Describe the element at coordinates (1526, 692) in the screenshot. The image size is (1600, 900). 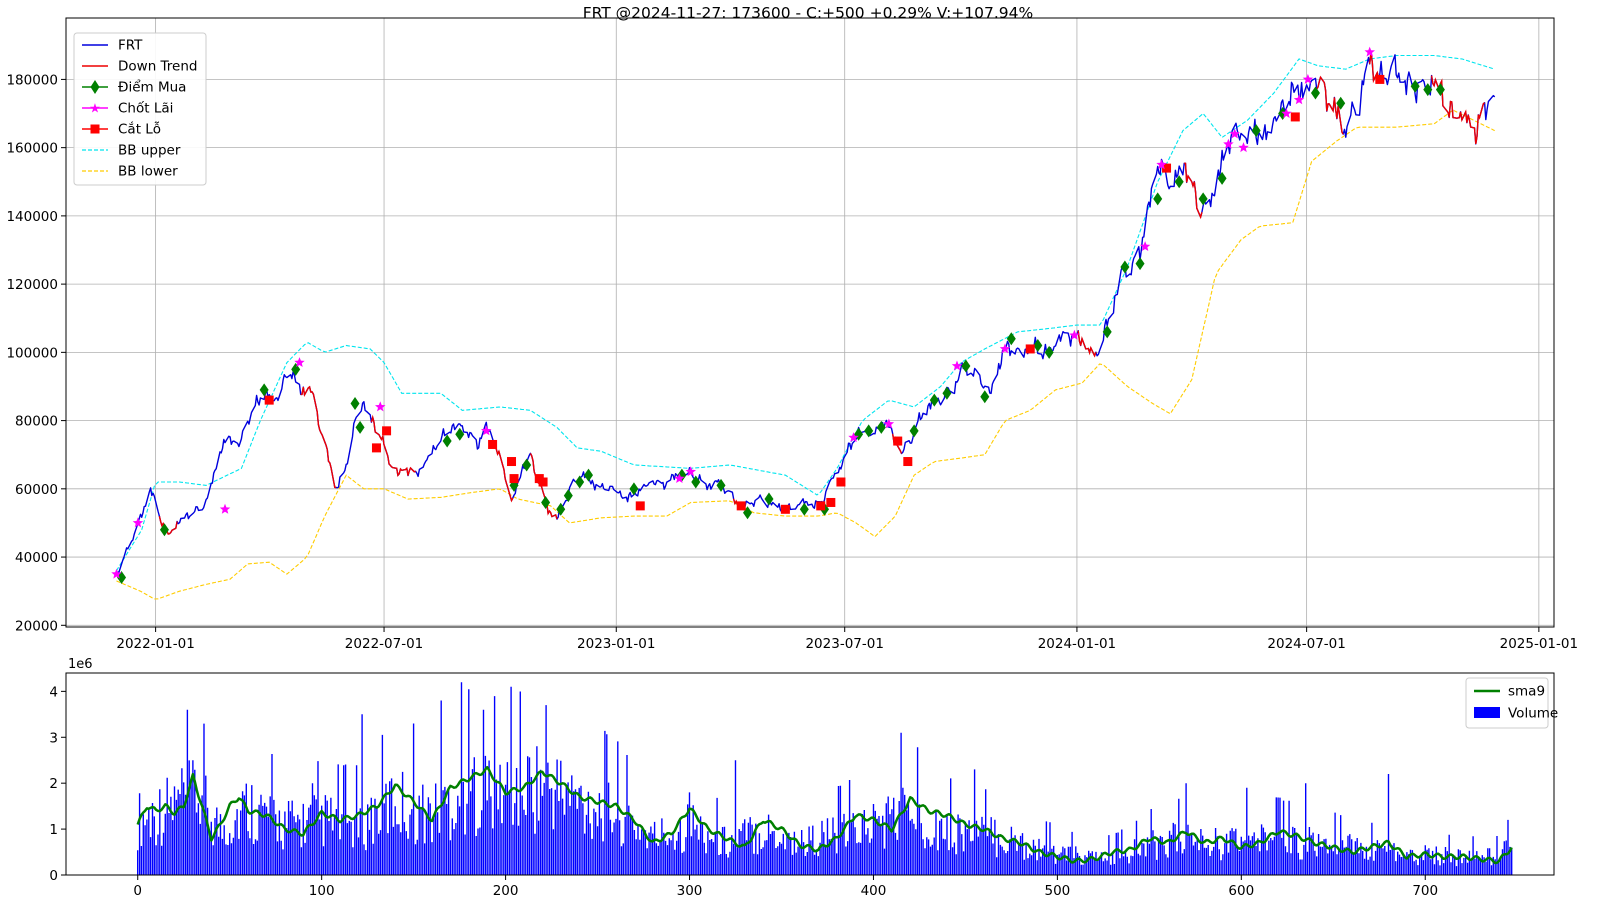
I see `legend-label-sma9: sma9` at that location.